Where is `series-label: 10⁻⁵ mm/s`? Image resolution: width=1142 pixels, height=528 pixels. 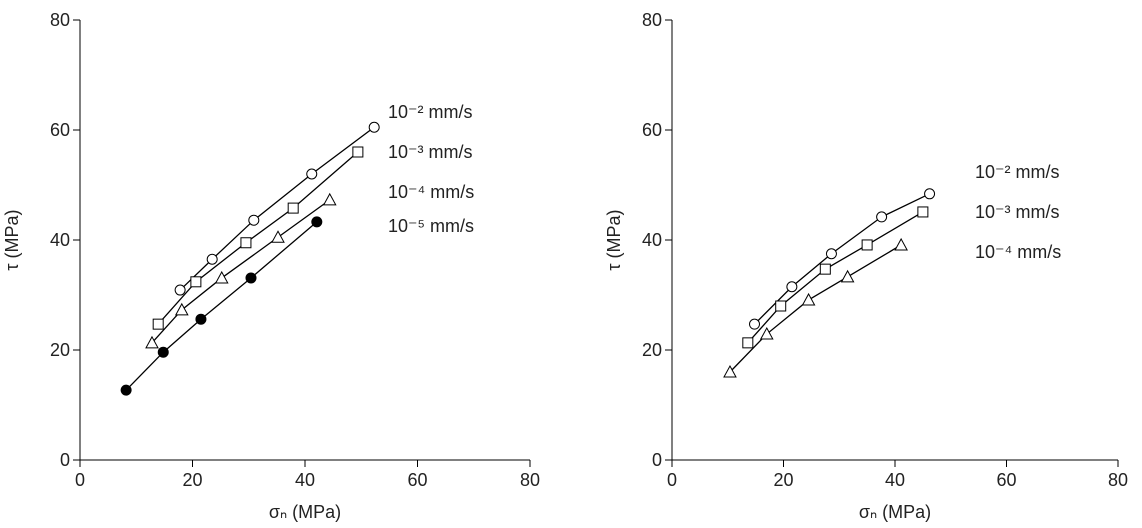
series-label: 10⁻⁵ mm/s is located at coordinates (431, 226).